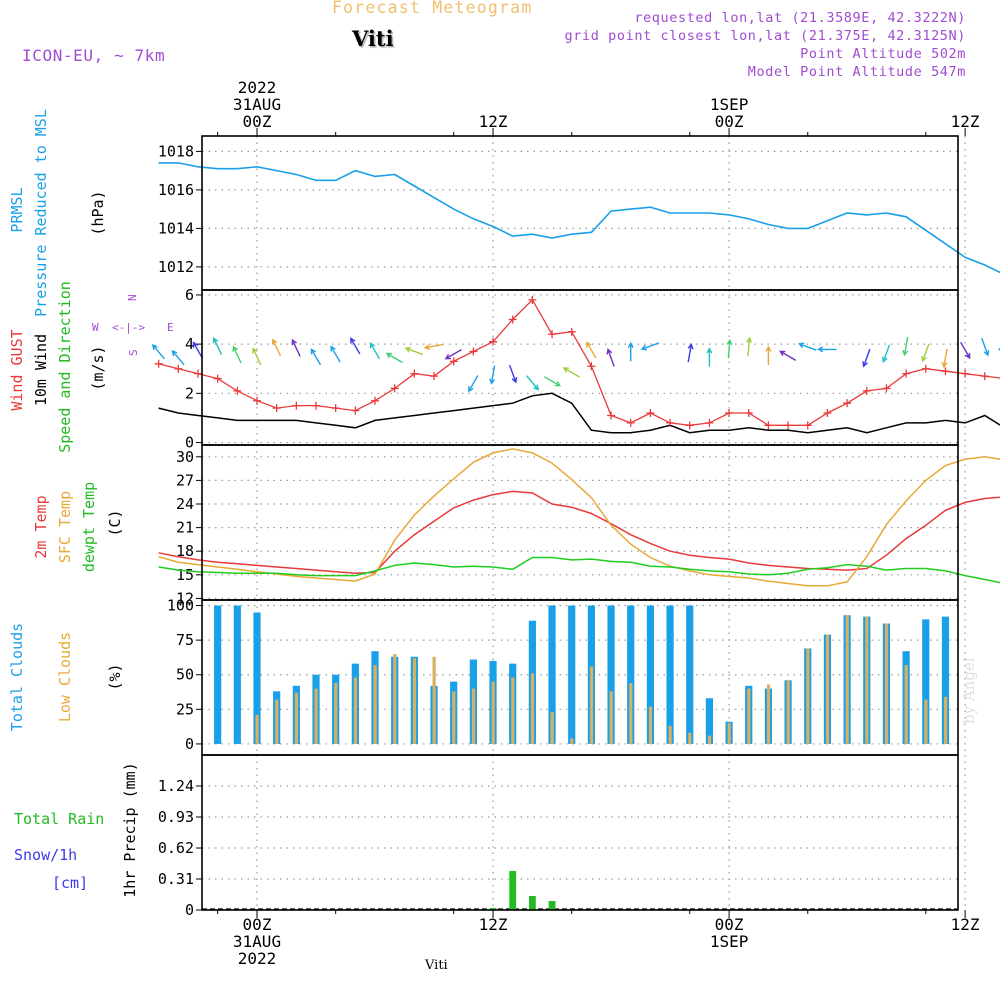  I want to click on y-tick-label: 0.31, so click(176, 879).